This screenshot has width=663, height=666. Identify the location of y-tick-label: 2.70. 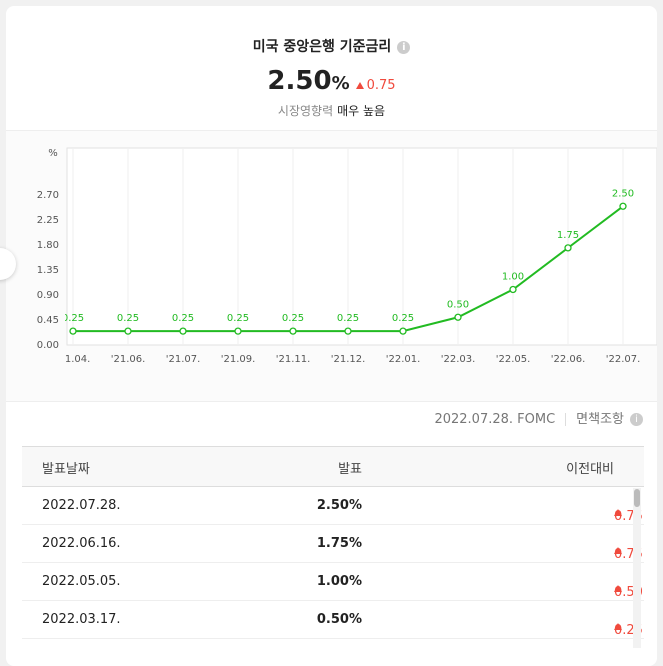
(48, 195).